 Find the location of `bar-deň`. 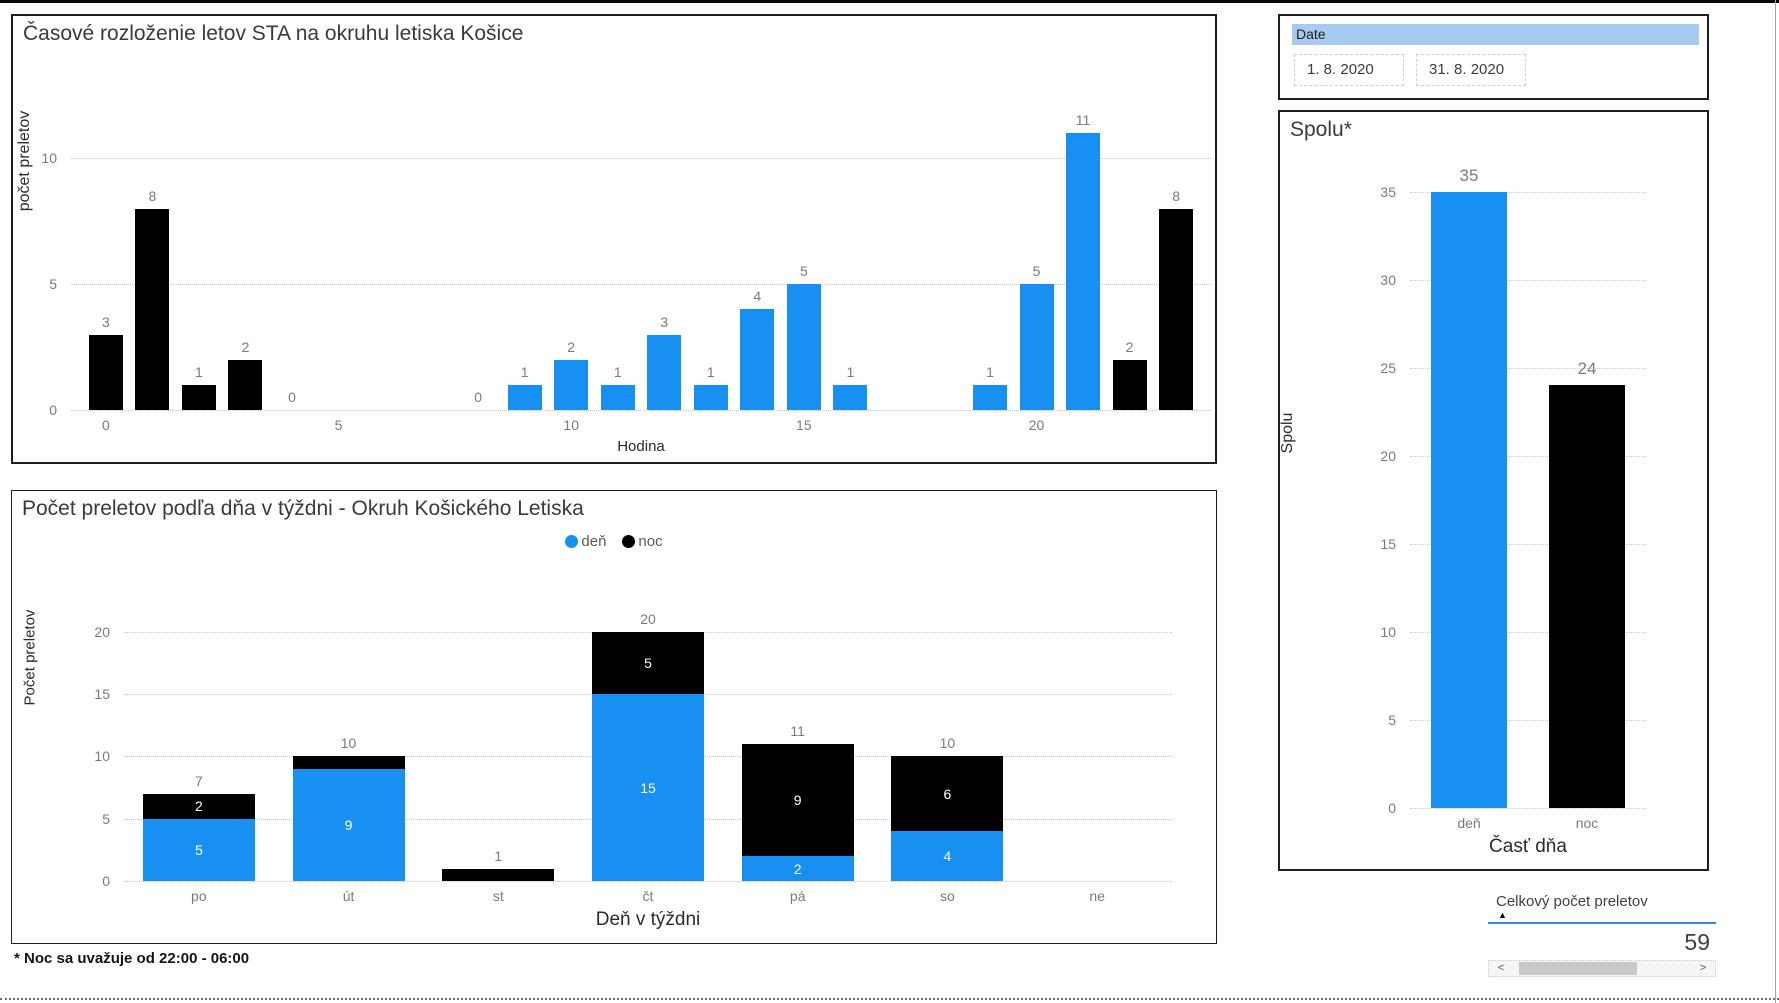

bar-deň is located at coordinates (1469, 499).